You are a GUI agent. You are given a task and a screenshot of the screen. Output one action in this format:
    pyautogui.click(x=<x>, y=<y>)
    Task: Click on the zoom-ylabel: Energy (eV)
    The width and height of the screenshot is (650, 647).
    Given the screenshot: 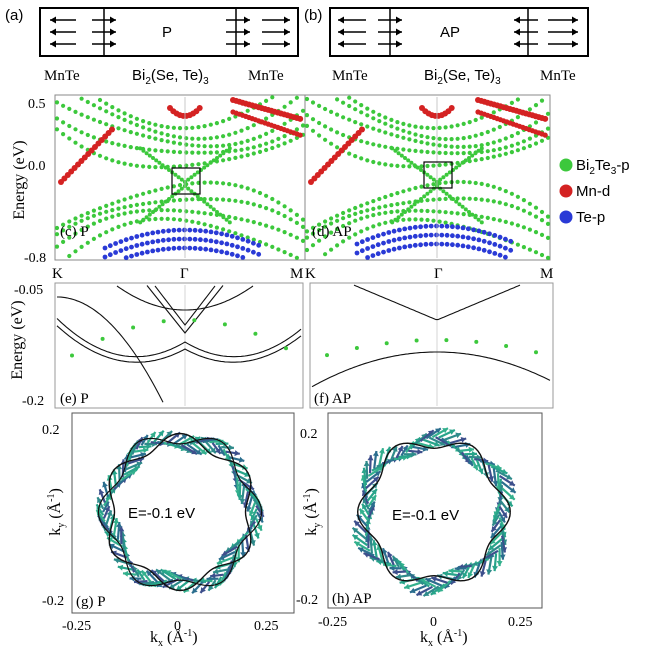 What is the action you would take?
    pyautogui.click(x=17, y=339)
    